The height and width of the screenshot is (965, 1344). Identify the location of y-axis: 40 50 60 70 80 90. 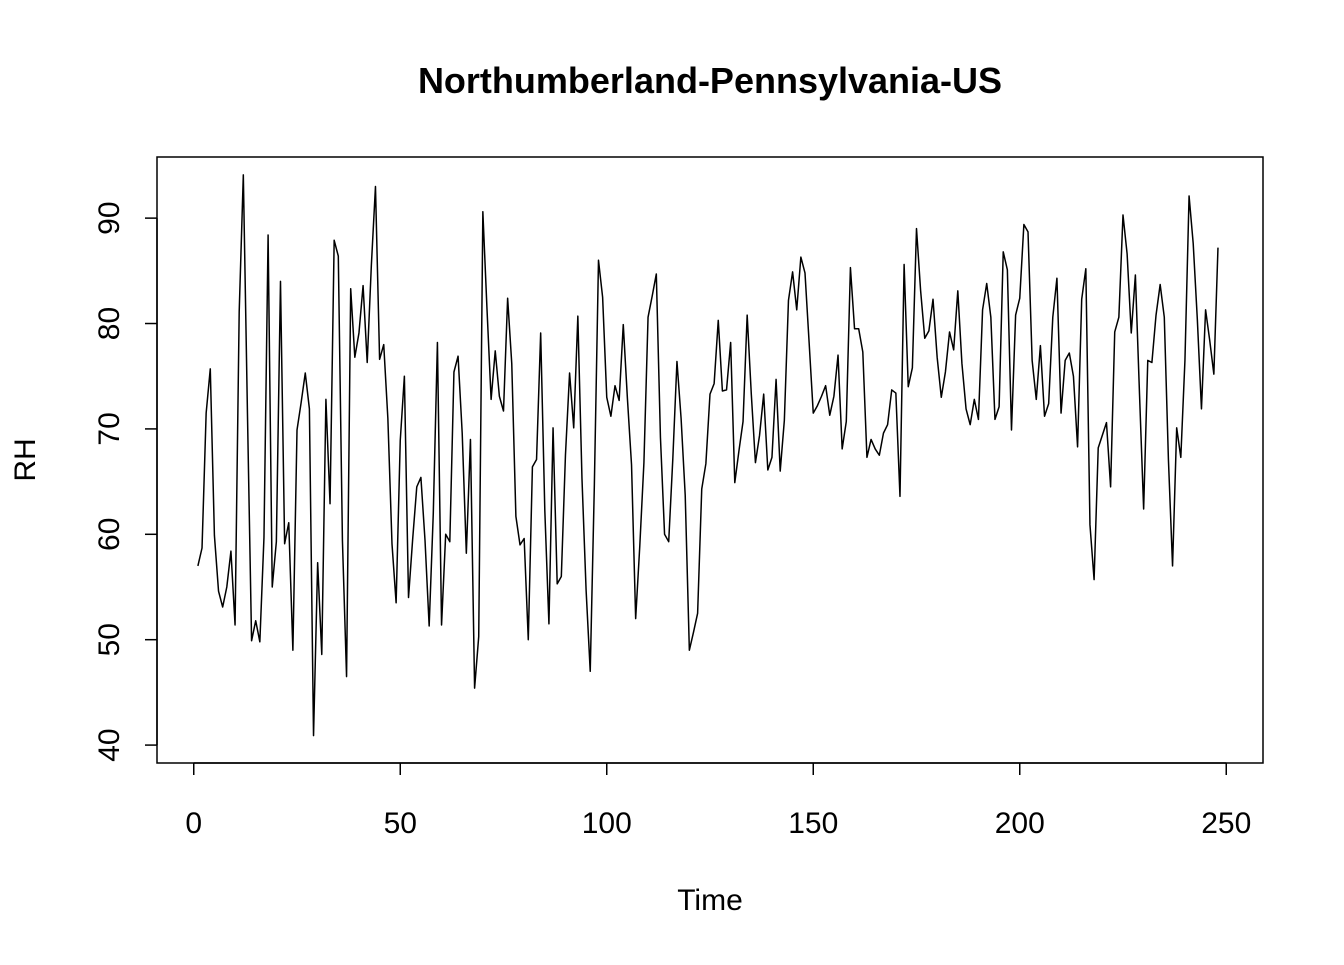
(125, 481).